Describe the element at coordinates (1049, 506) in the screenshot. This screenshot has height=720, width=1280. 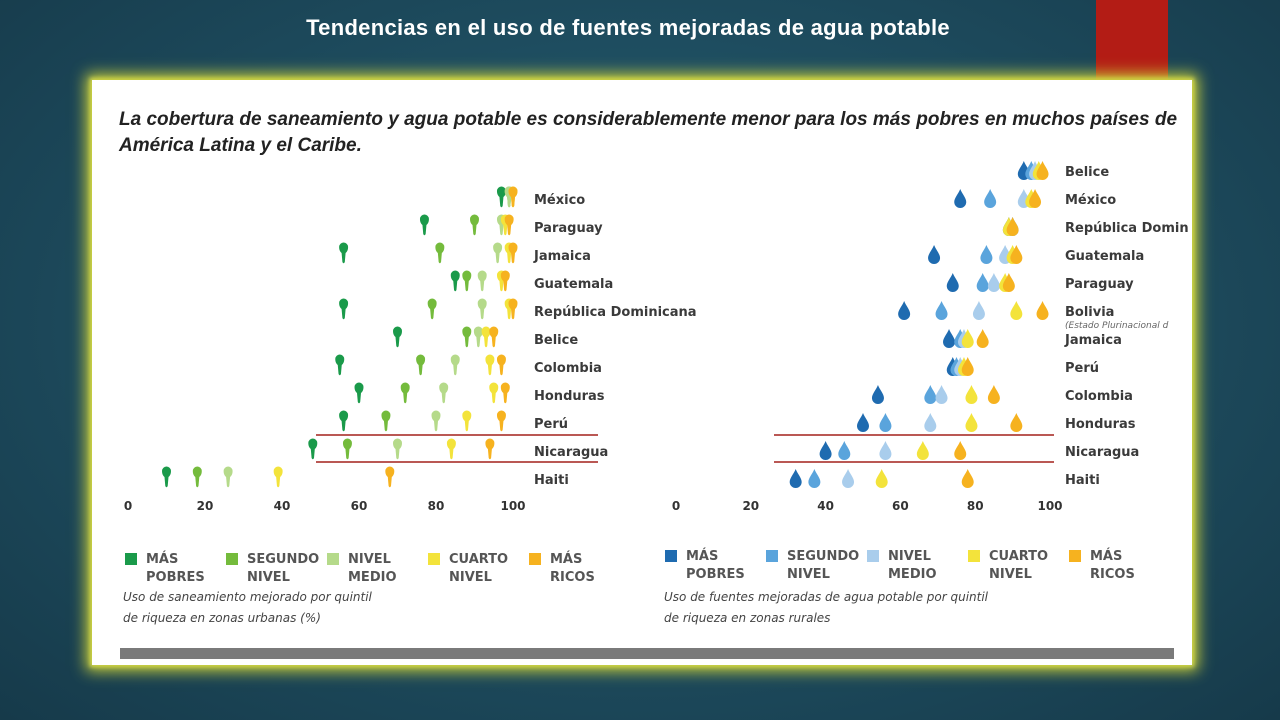
I see `x-tick-label: 100` at that location.